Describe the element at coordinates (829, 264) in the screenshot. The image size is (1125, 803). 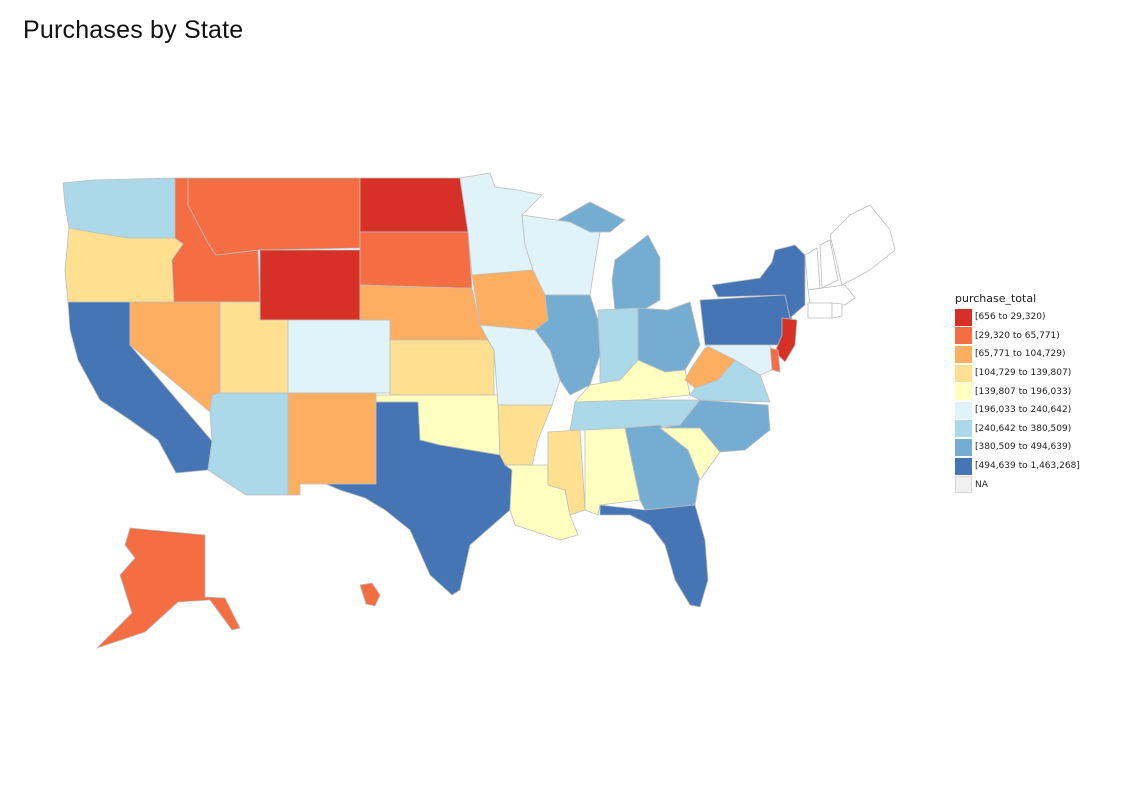
I see `state-new-hampshire` at that location.